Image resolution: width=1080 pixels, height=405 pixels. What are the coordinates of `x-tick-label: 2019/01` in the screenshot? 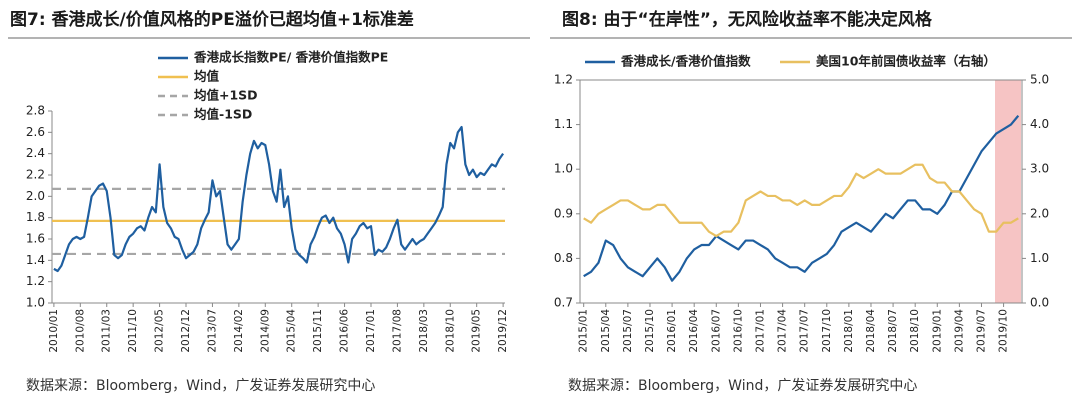 It's located at (937, 331).